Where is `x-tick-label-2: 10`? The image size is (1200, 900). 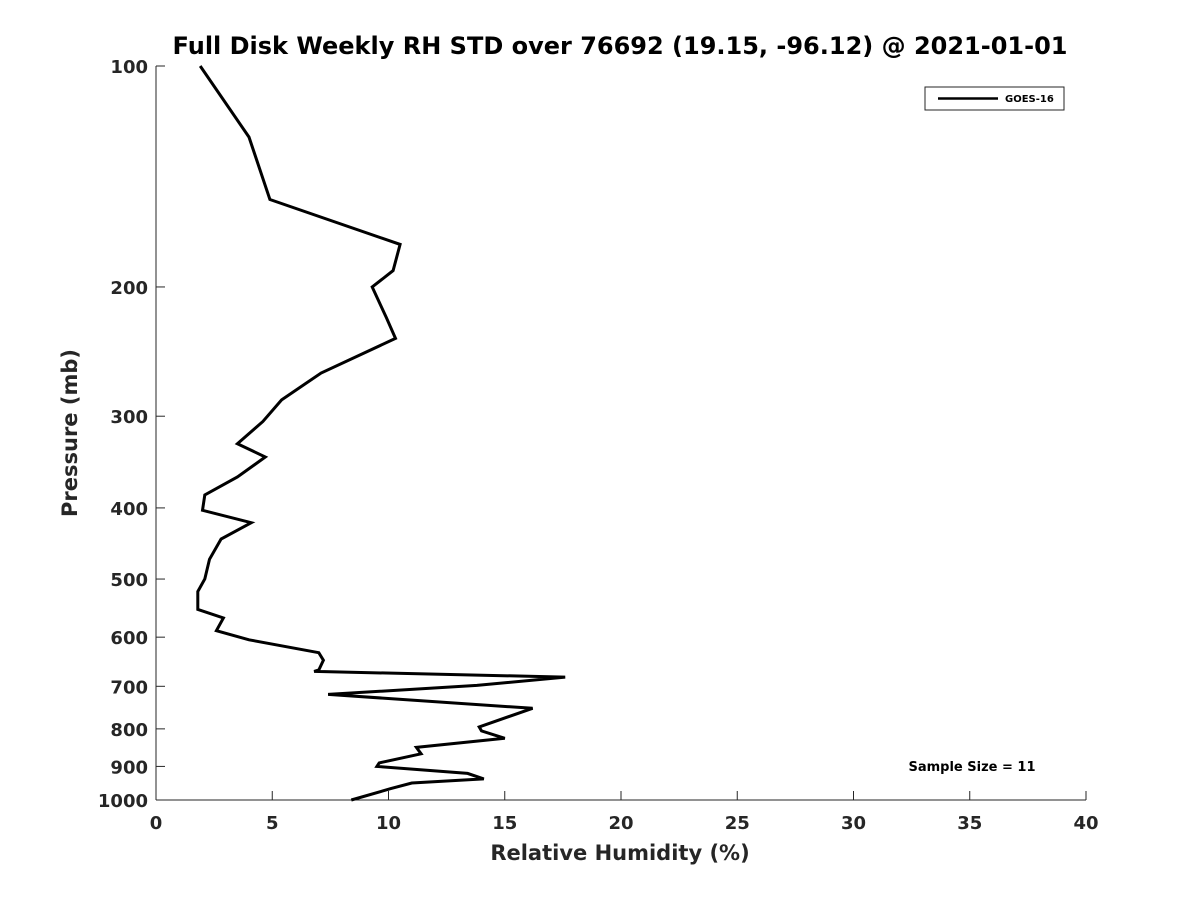
x-tick-label-2: 10 is located at coordinates (388, 823).